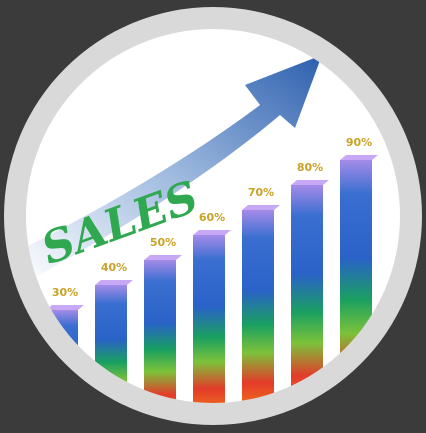 The image size is (426, 433). What do you see at coordinates (163, 242) in the screenshot?
I see `value-label: 50%` at bounding box center [163, 242].